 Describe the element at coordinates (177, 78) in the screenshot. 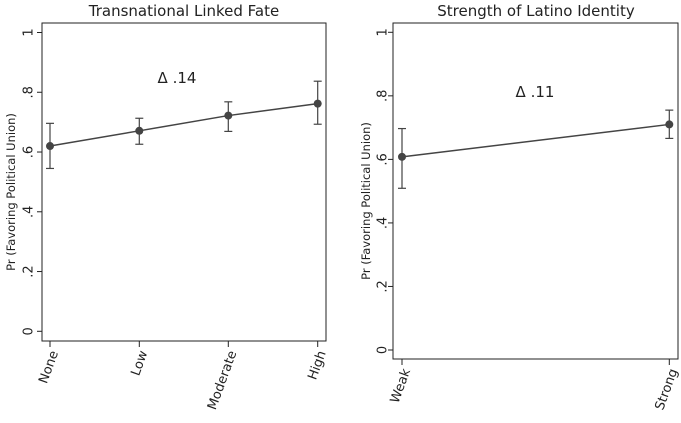

I see `delta-annotation: Δ .14` at that location.